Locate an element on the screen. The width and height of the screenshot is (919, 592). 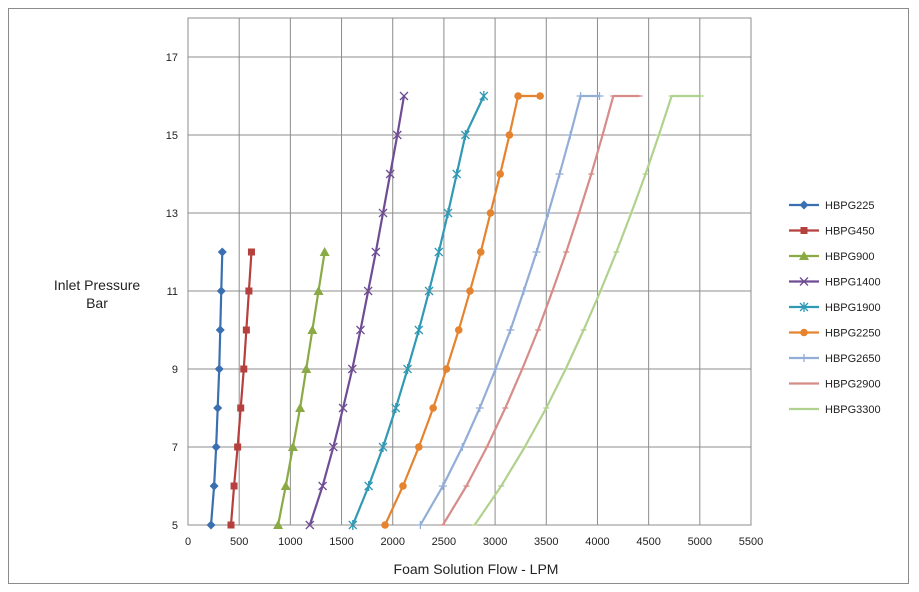
x-tick-label: 3000 is located at coordinates (495, 542).